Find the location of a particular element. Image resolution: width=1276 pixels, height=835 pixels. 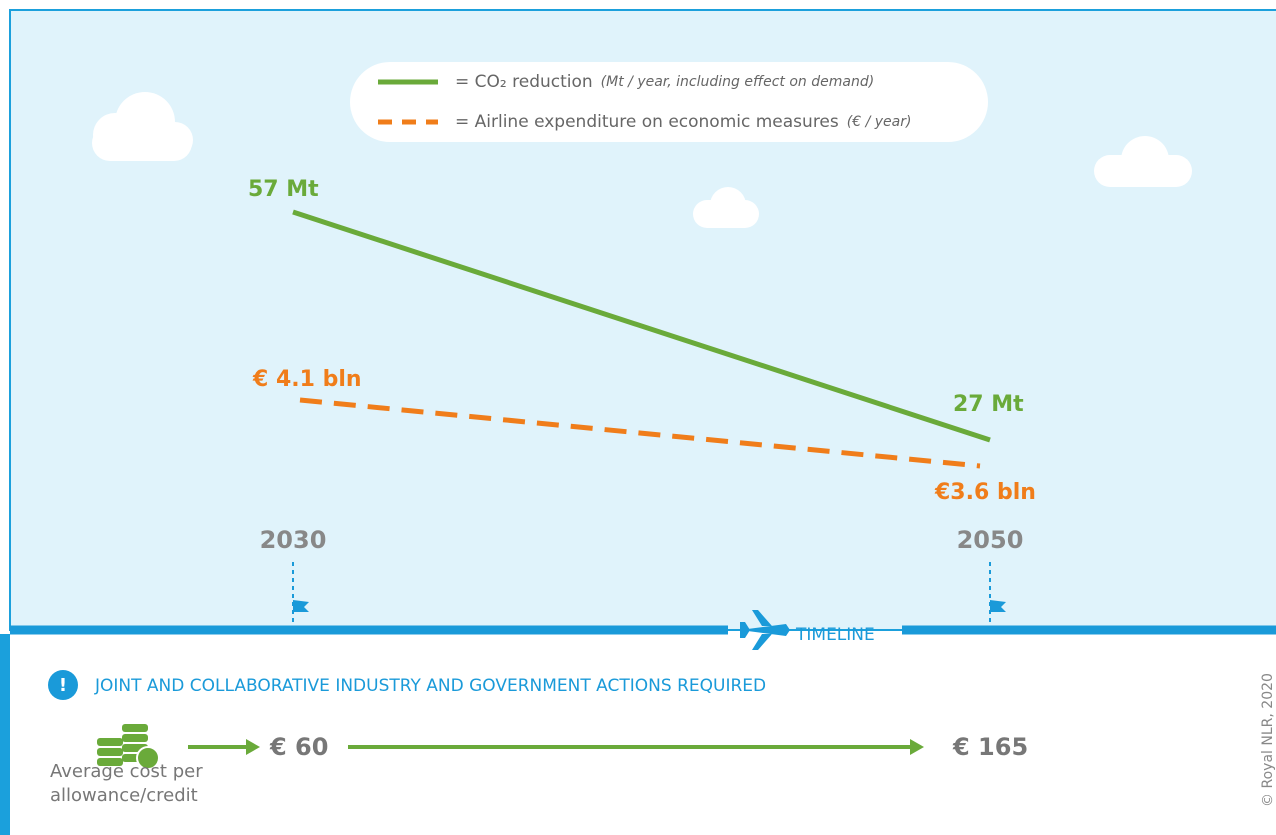

cost-label-box: Average cost per allowance/credit is located at coordinates (126, 783).